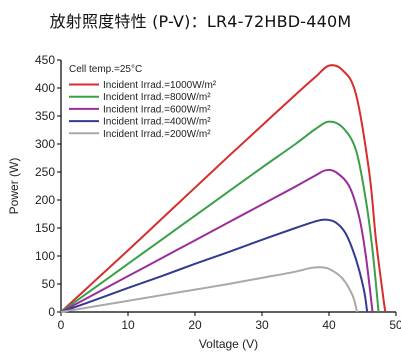 The image size is (401, 356). Describe the element at coordinates (157, 134) in the screenshot. I see `legend-label-4: Incident Irrad.=200W/m²` at that location.